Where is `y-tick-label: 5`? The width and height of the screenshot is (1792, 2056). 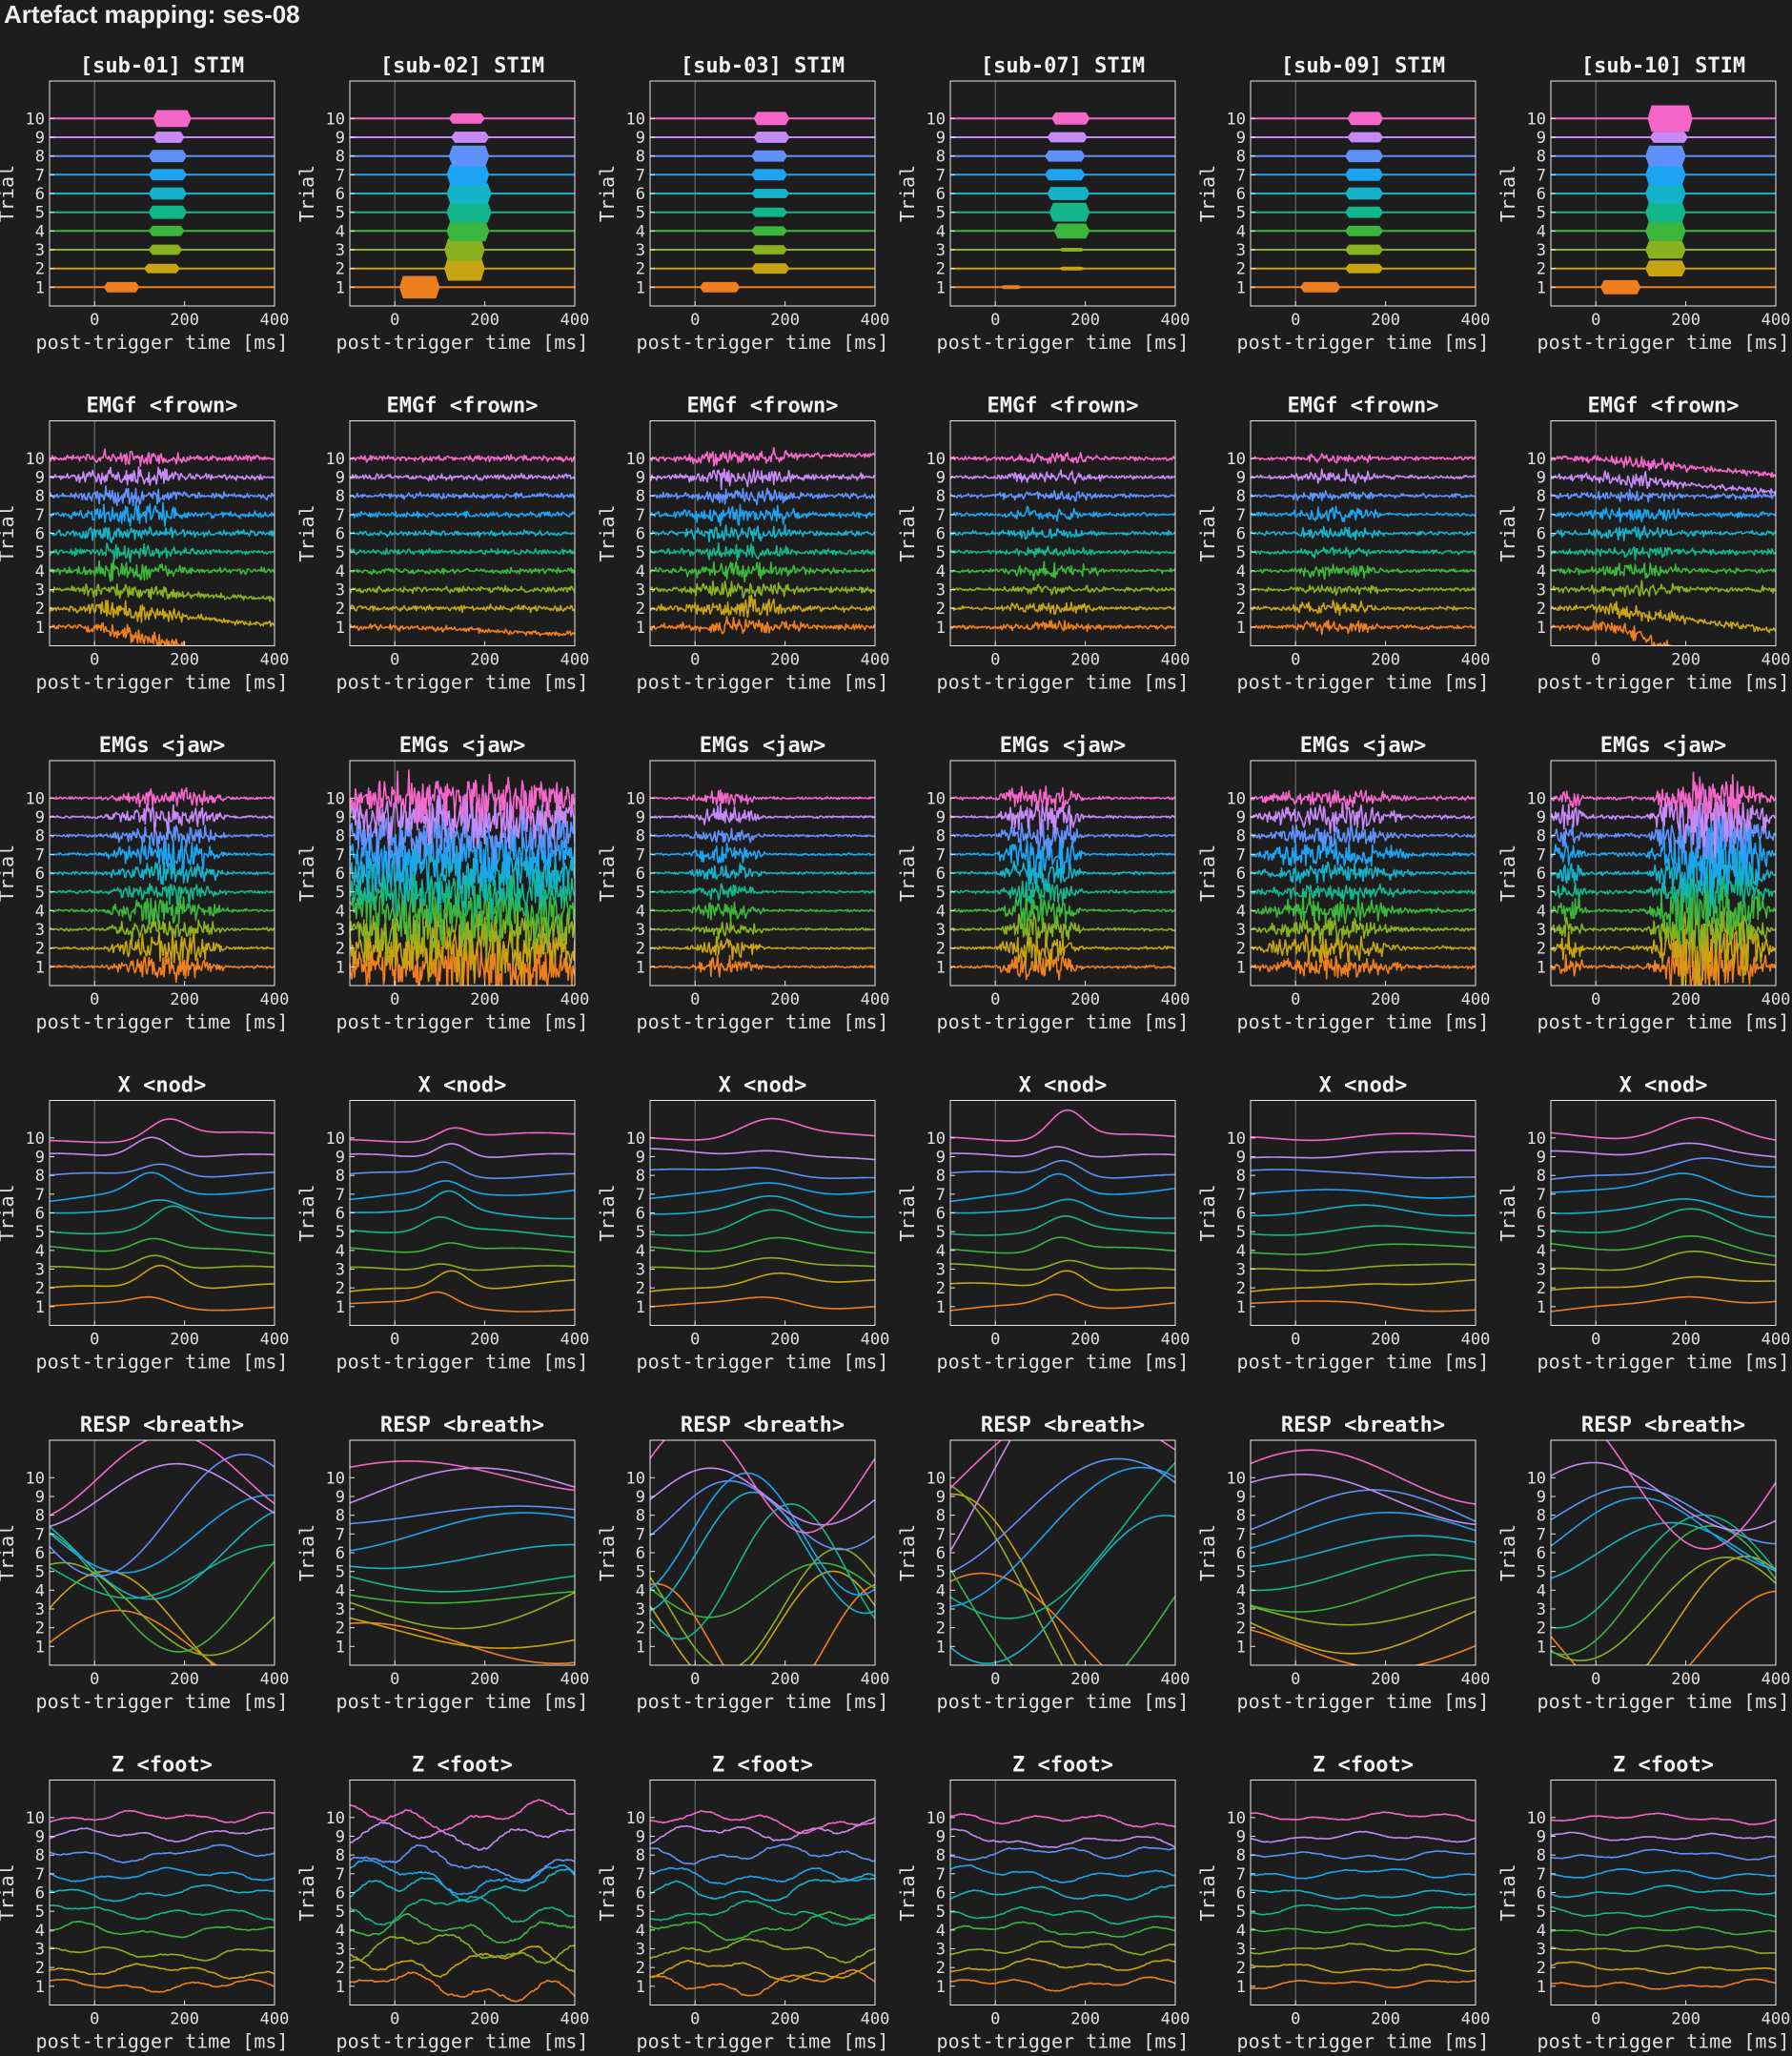 y-tick-label: 5 is located at coordinates (1241, 894).